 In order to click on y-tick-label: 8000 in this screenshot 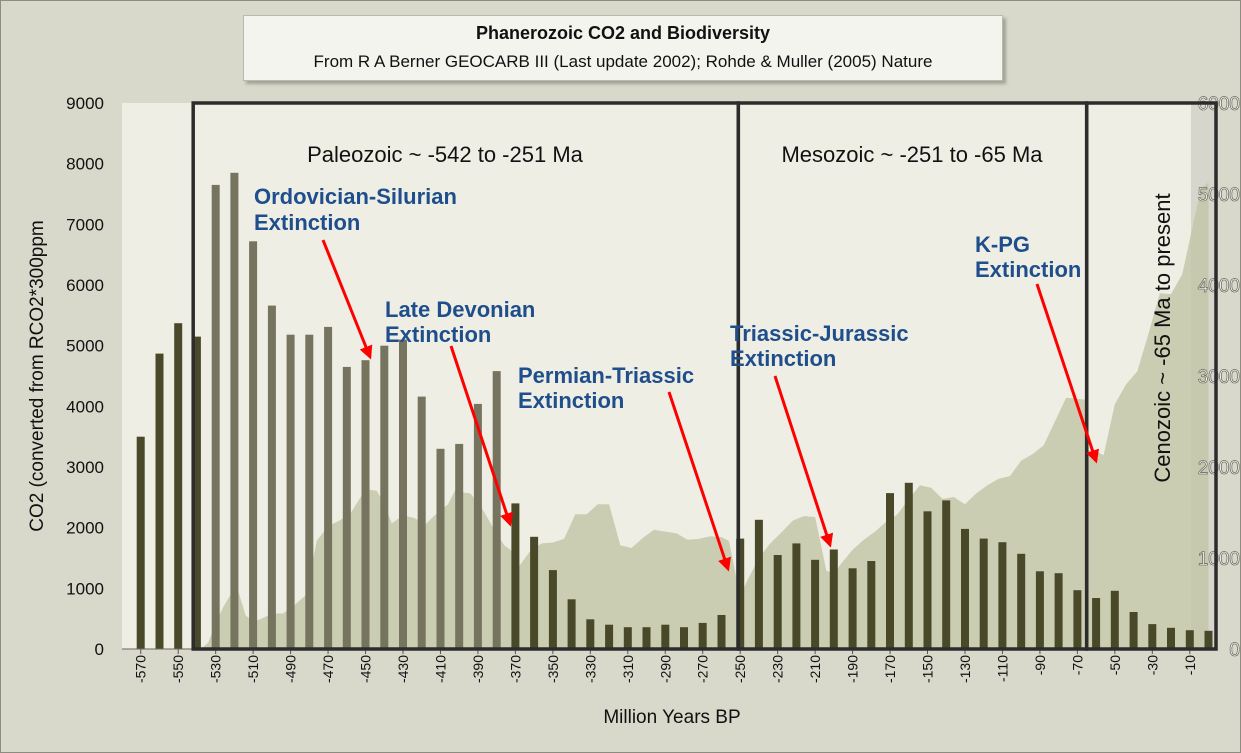, I will do `click(85, 164)`.